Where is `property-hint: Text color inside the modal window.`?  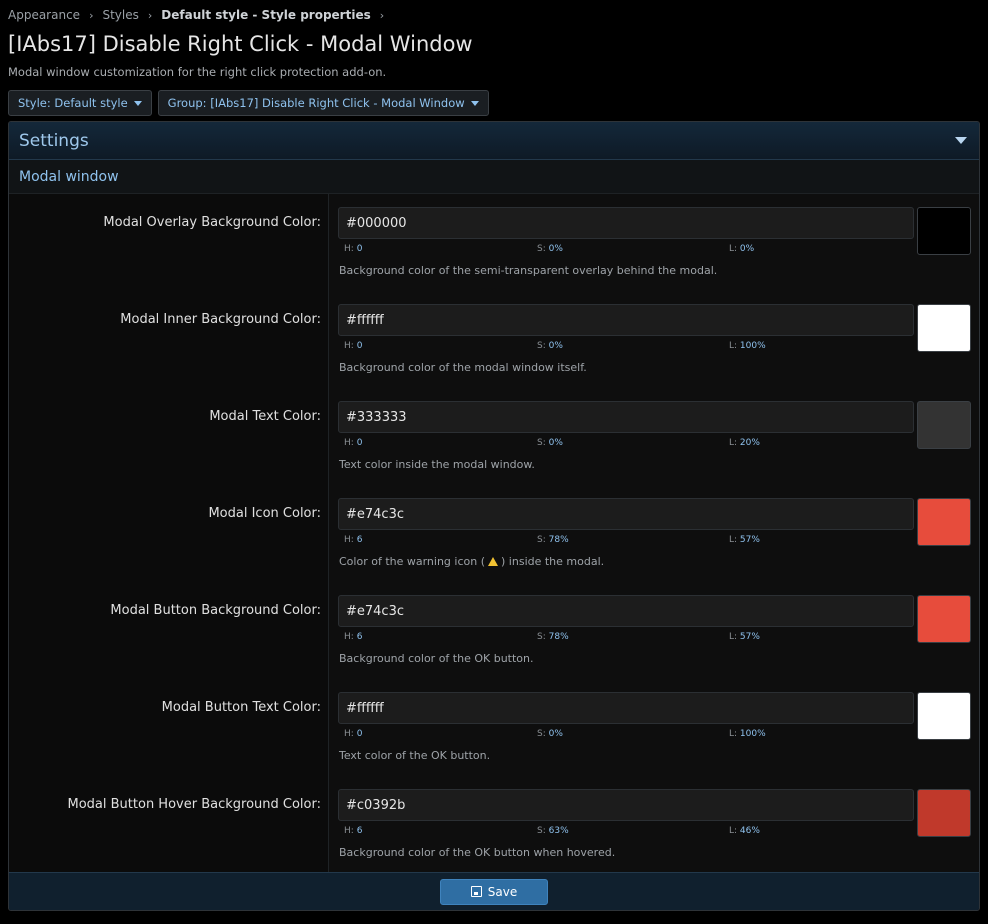 property-hint: Text color inside the modal window. is located at coordinates (437, 464).